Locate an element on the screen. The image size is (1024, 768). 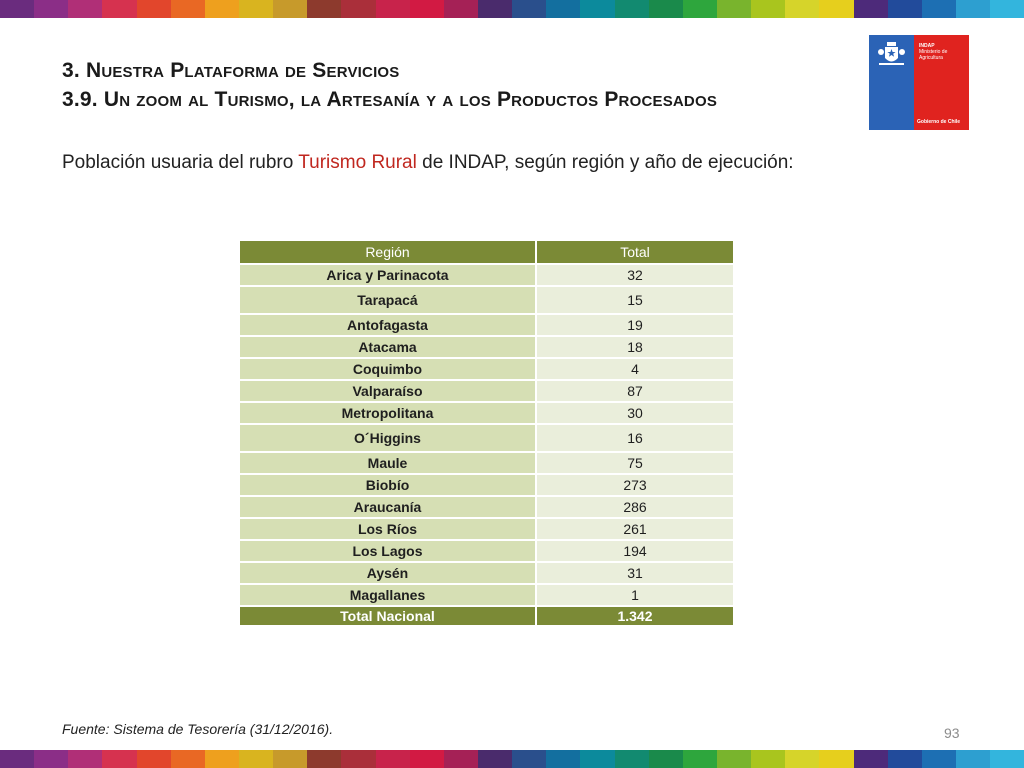
region-cell: Atacama is located at coordinates (387, 347).